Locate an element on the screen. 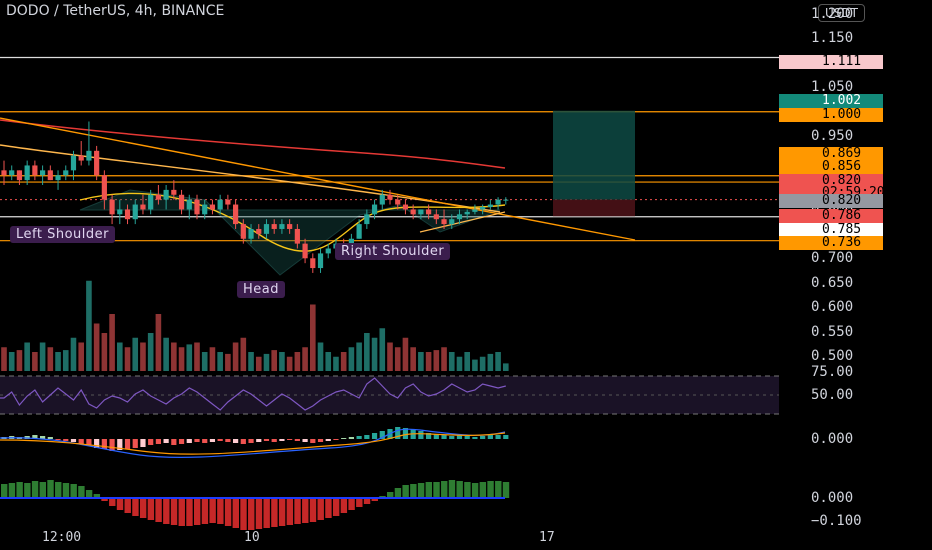  time-tick-label: 12:00 is located at coordinates (62, 537).